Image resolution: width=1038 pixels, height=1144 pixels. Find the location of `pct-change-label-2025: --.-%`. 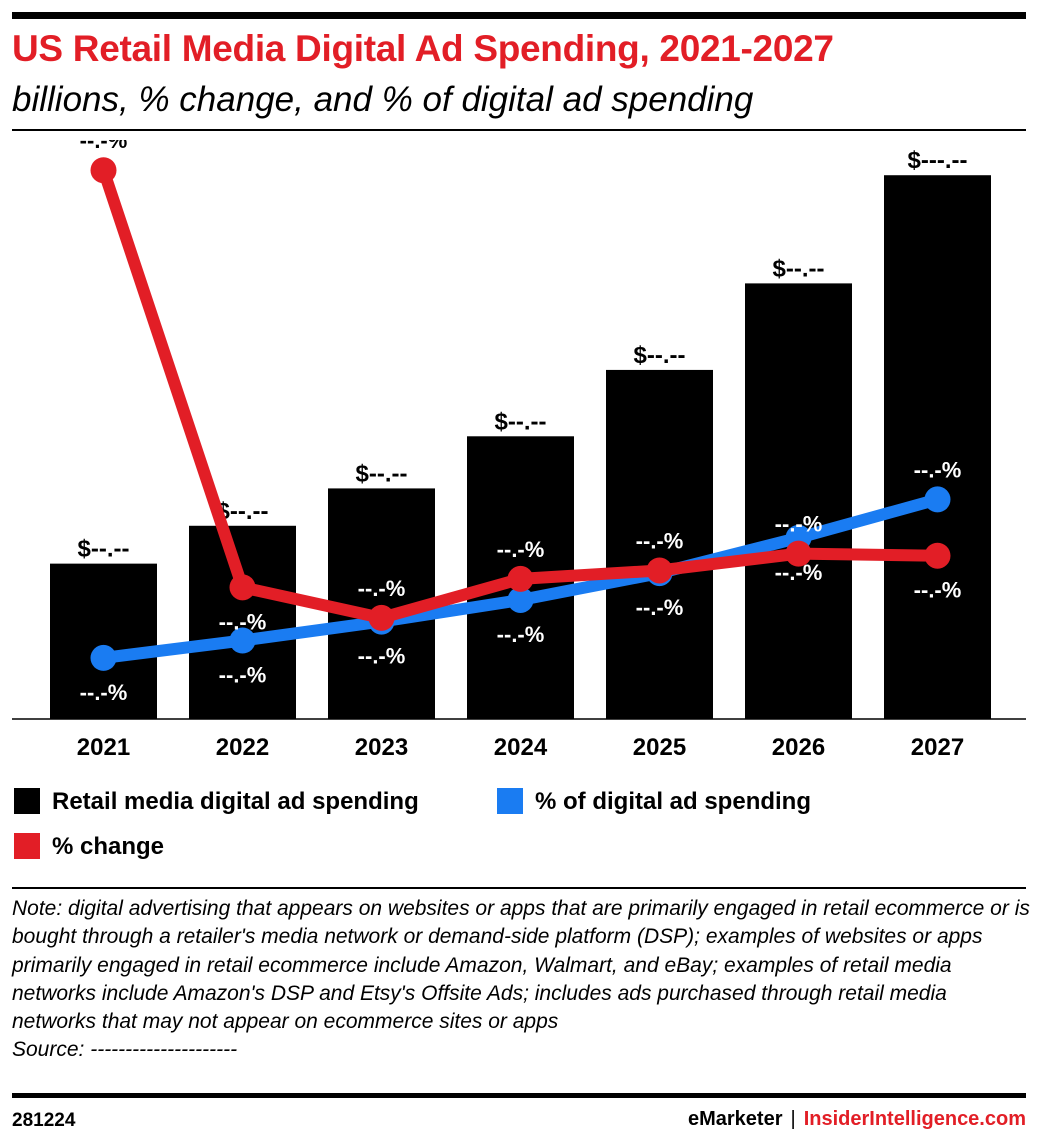

pct-change-label-2025: --.-% is located at coordinates (660, 540).